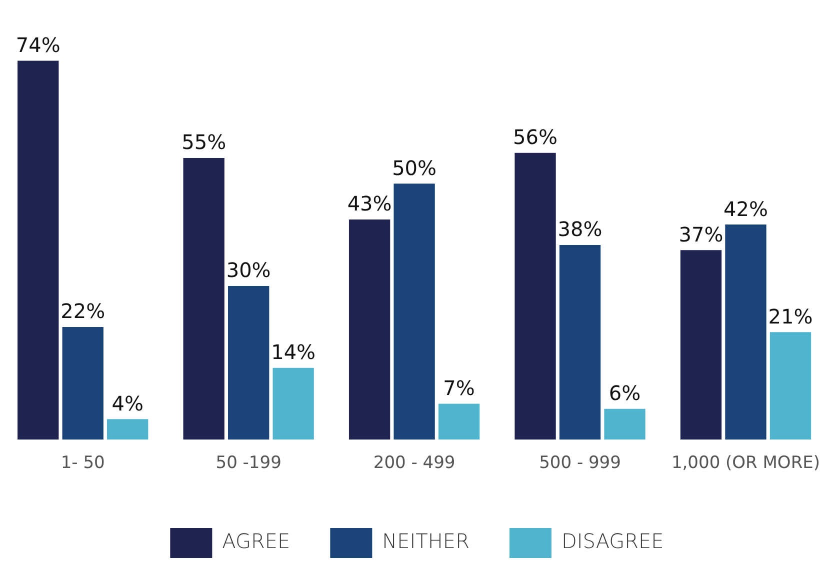 The height and width of the screenshot is (572, 834). What do you see at coordinates (580, 229) in the screenshot?
I see `data-label: 38%` at bounding box center [580, 229].